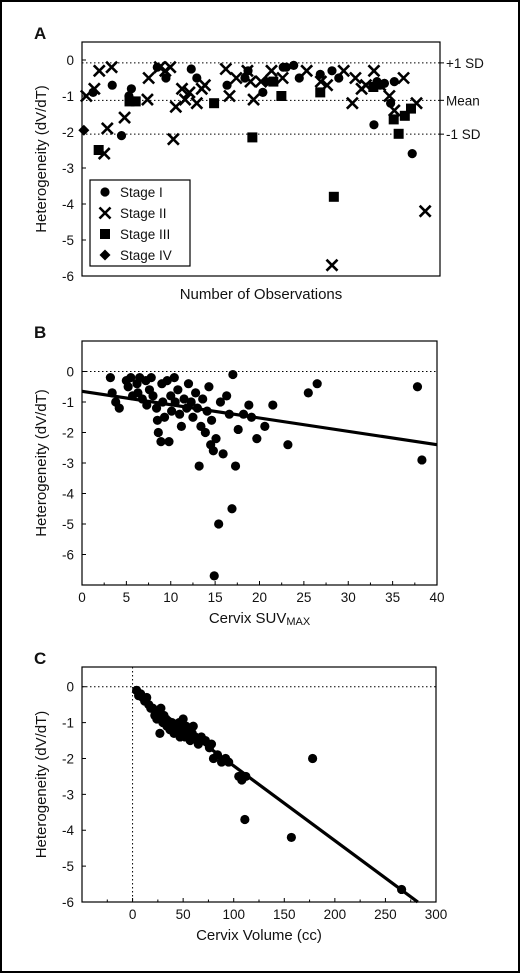 The width and height of the screenshot is (520, 973). I want to click on chart-c-panel-label: C, so click(40, 658).